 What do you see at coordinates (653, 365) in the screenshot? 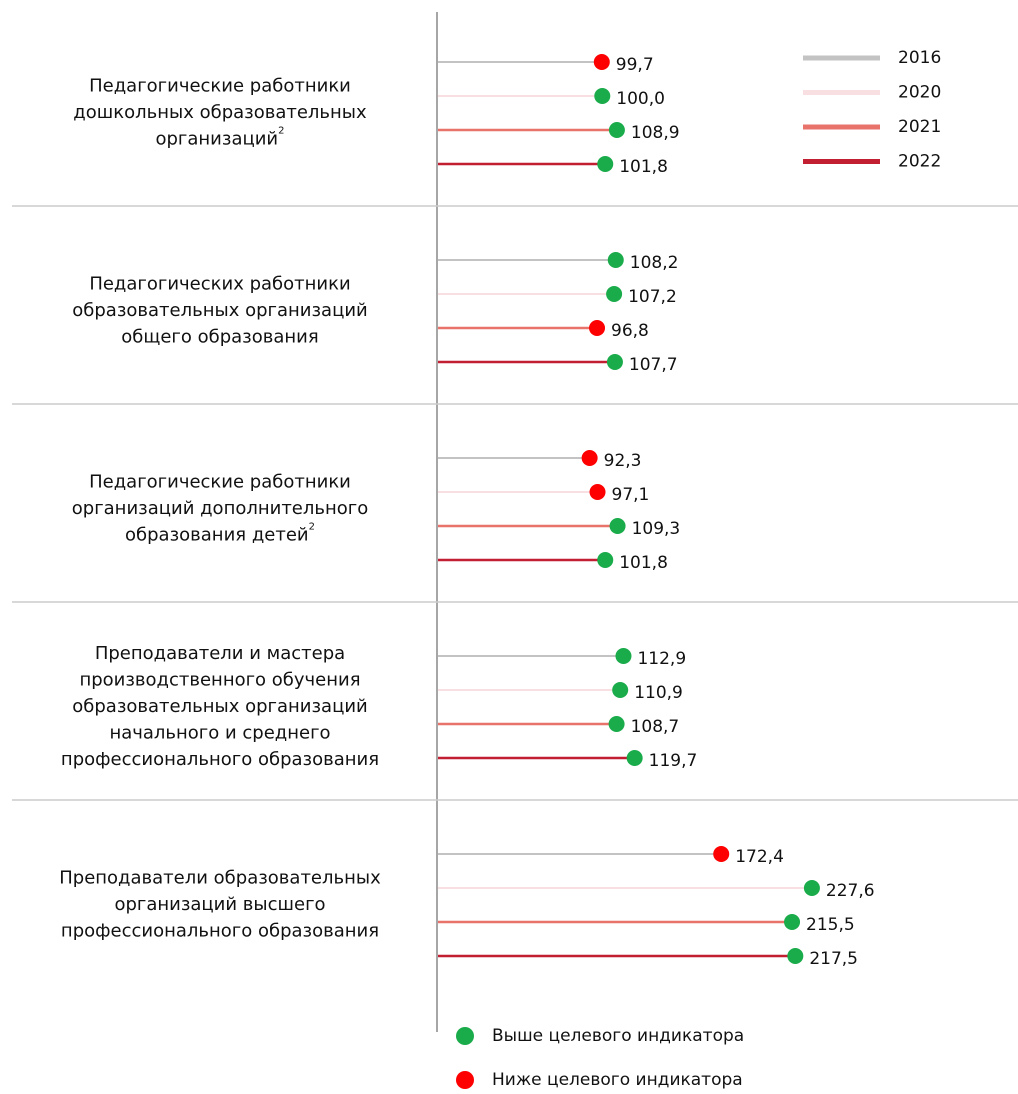
I see `value-label: 107,7` at bounding box center [653, 365].